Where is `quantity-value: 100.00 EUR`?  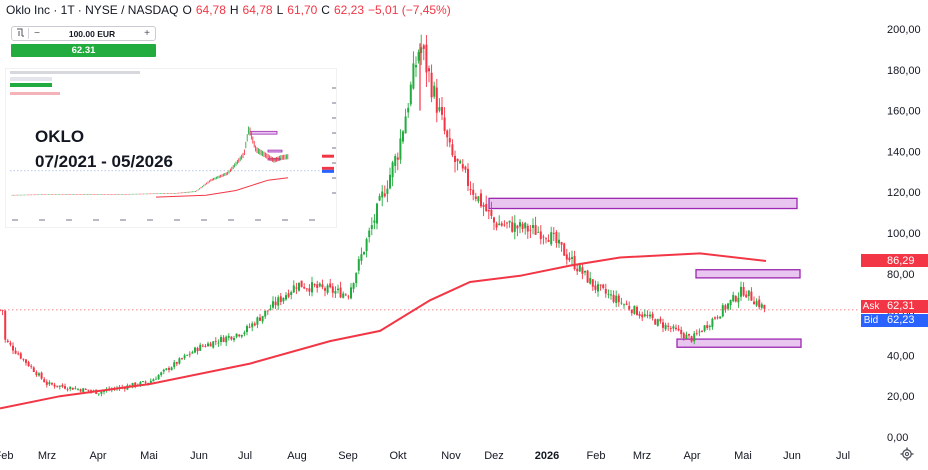 quantity-value: 100.00 EUR is located at coordinates (92, 33).